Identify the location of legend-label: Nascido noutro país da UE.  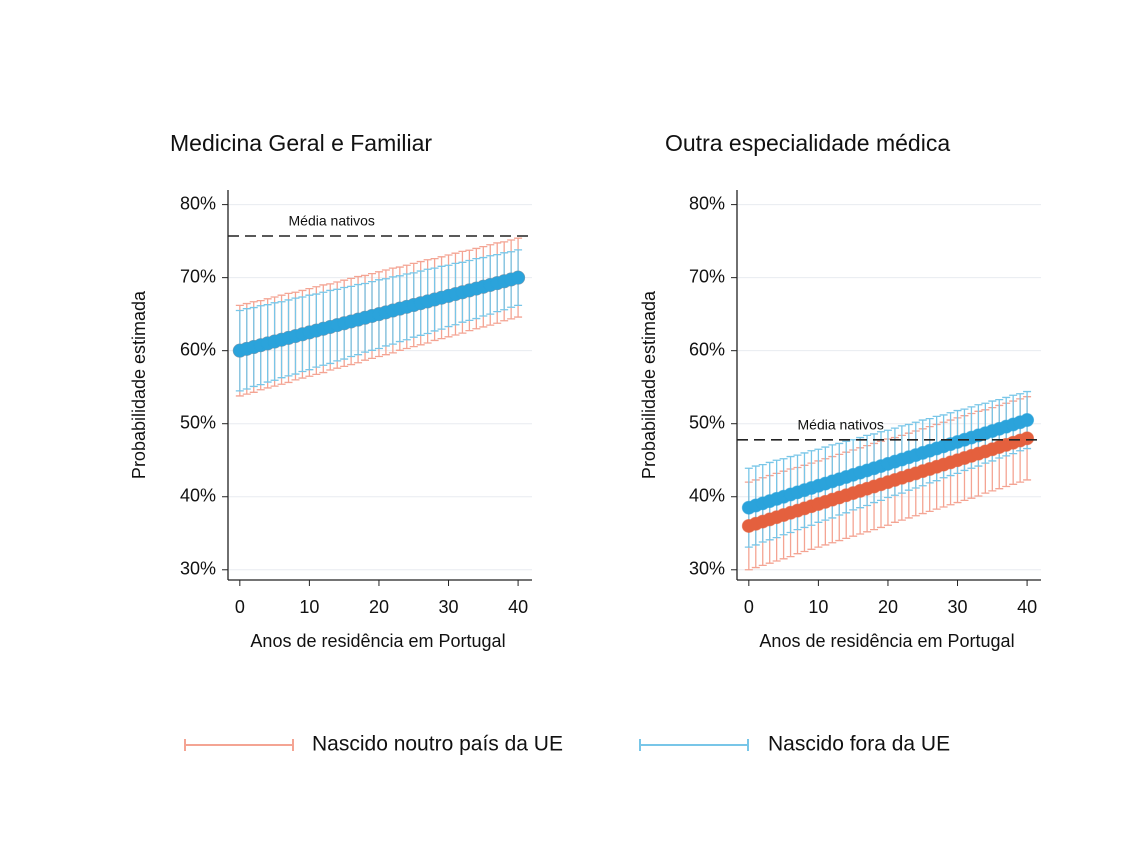
(437, 744).